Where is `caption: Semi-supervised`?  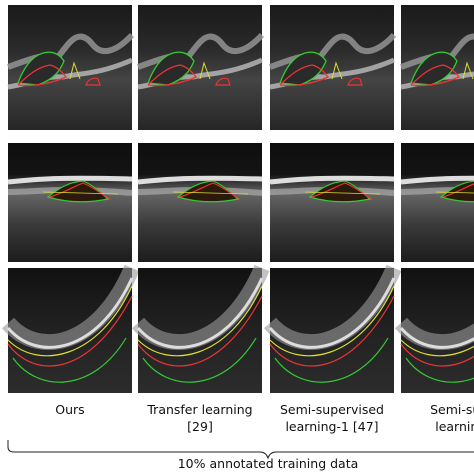 caption: Semi-supervised is located at coordinates (332, 409).